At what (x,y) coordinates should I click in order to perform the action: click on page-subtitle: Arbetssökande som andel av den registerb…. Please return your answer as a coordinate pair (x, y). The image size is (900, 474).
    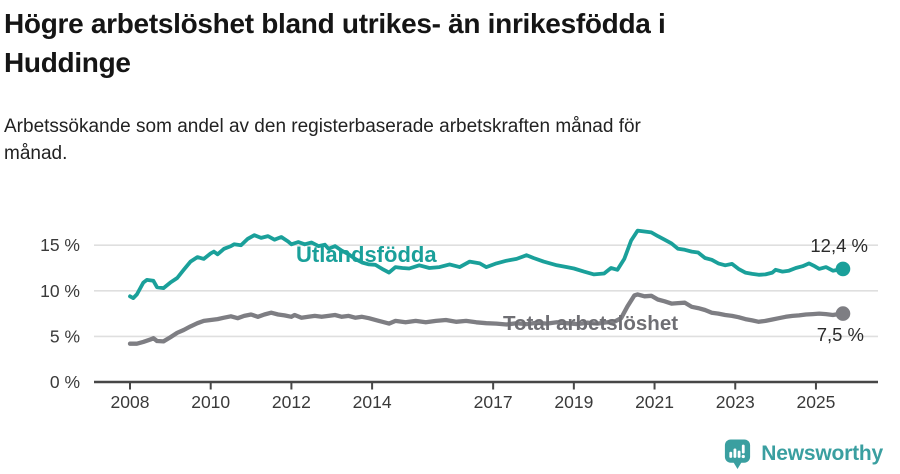
    Looking at the image, I should click on (434, 140).